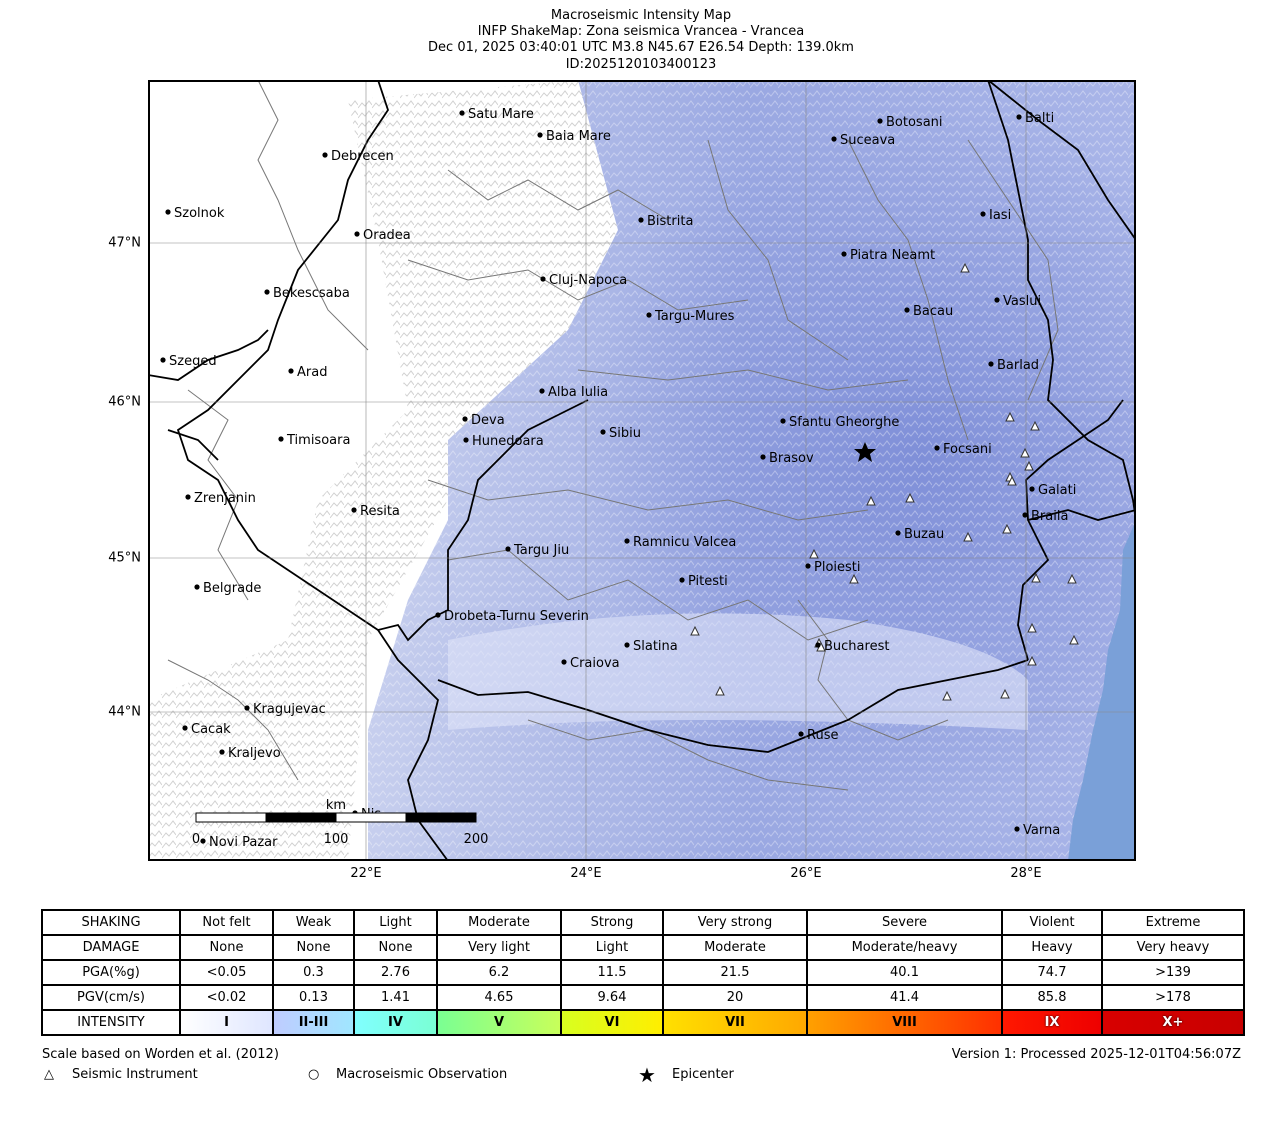 The width and height of the screenshot is (1262, 1129). What do you see at coordinates (340, 822) in the screenshot?
I see `scale-bar: km 0 100 200` at bounding box center [340, 822].